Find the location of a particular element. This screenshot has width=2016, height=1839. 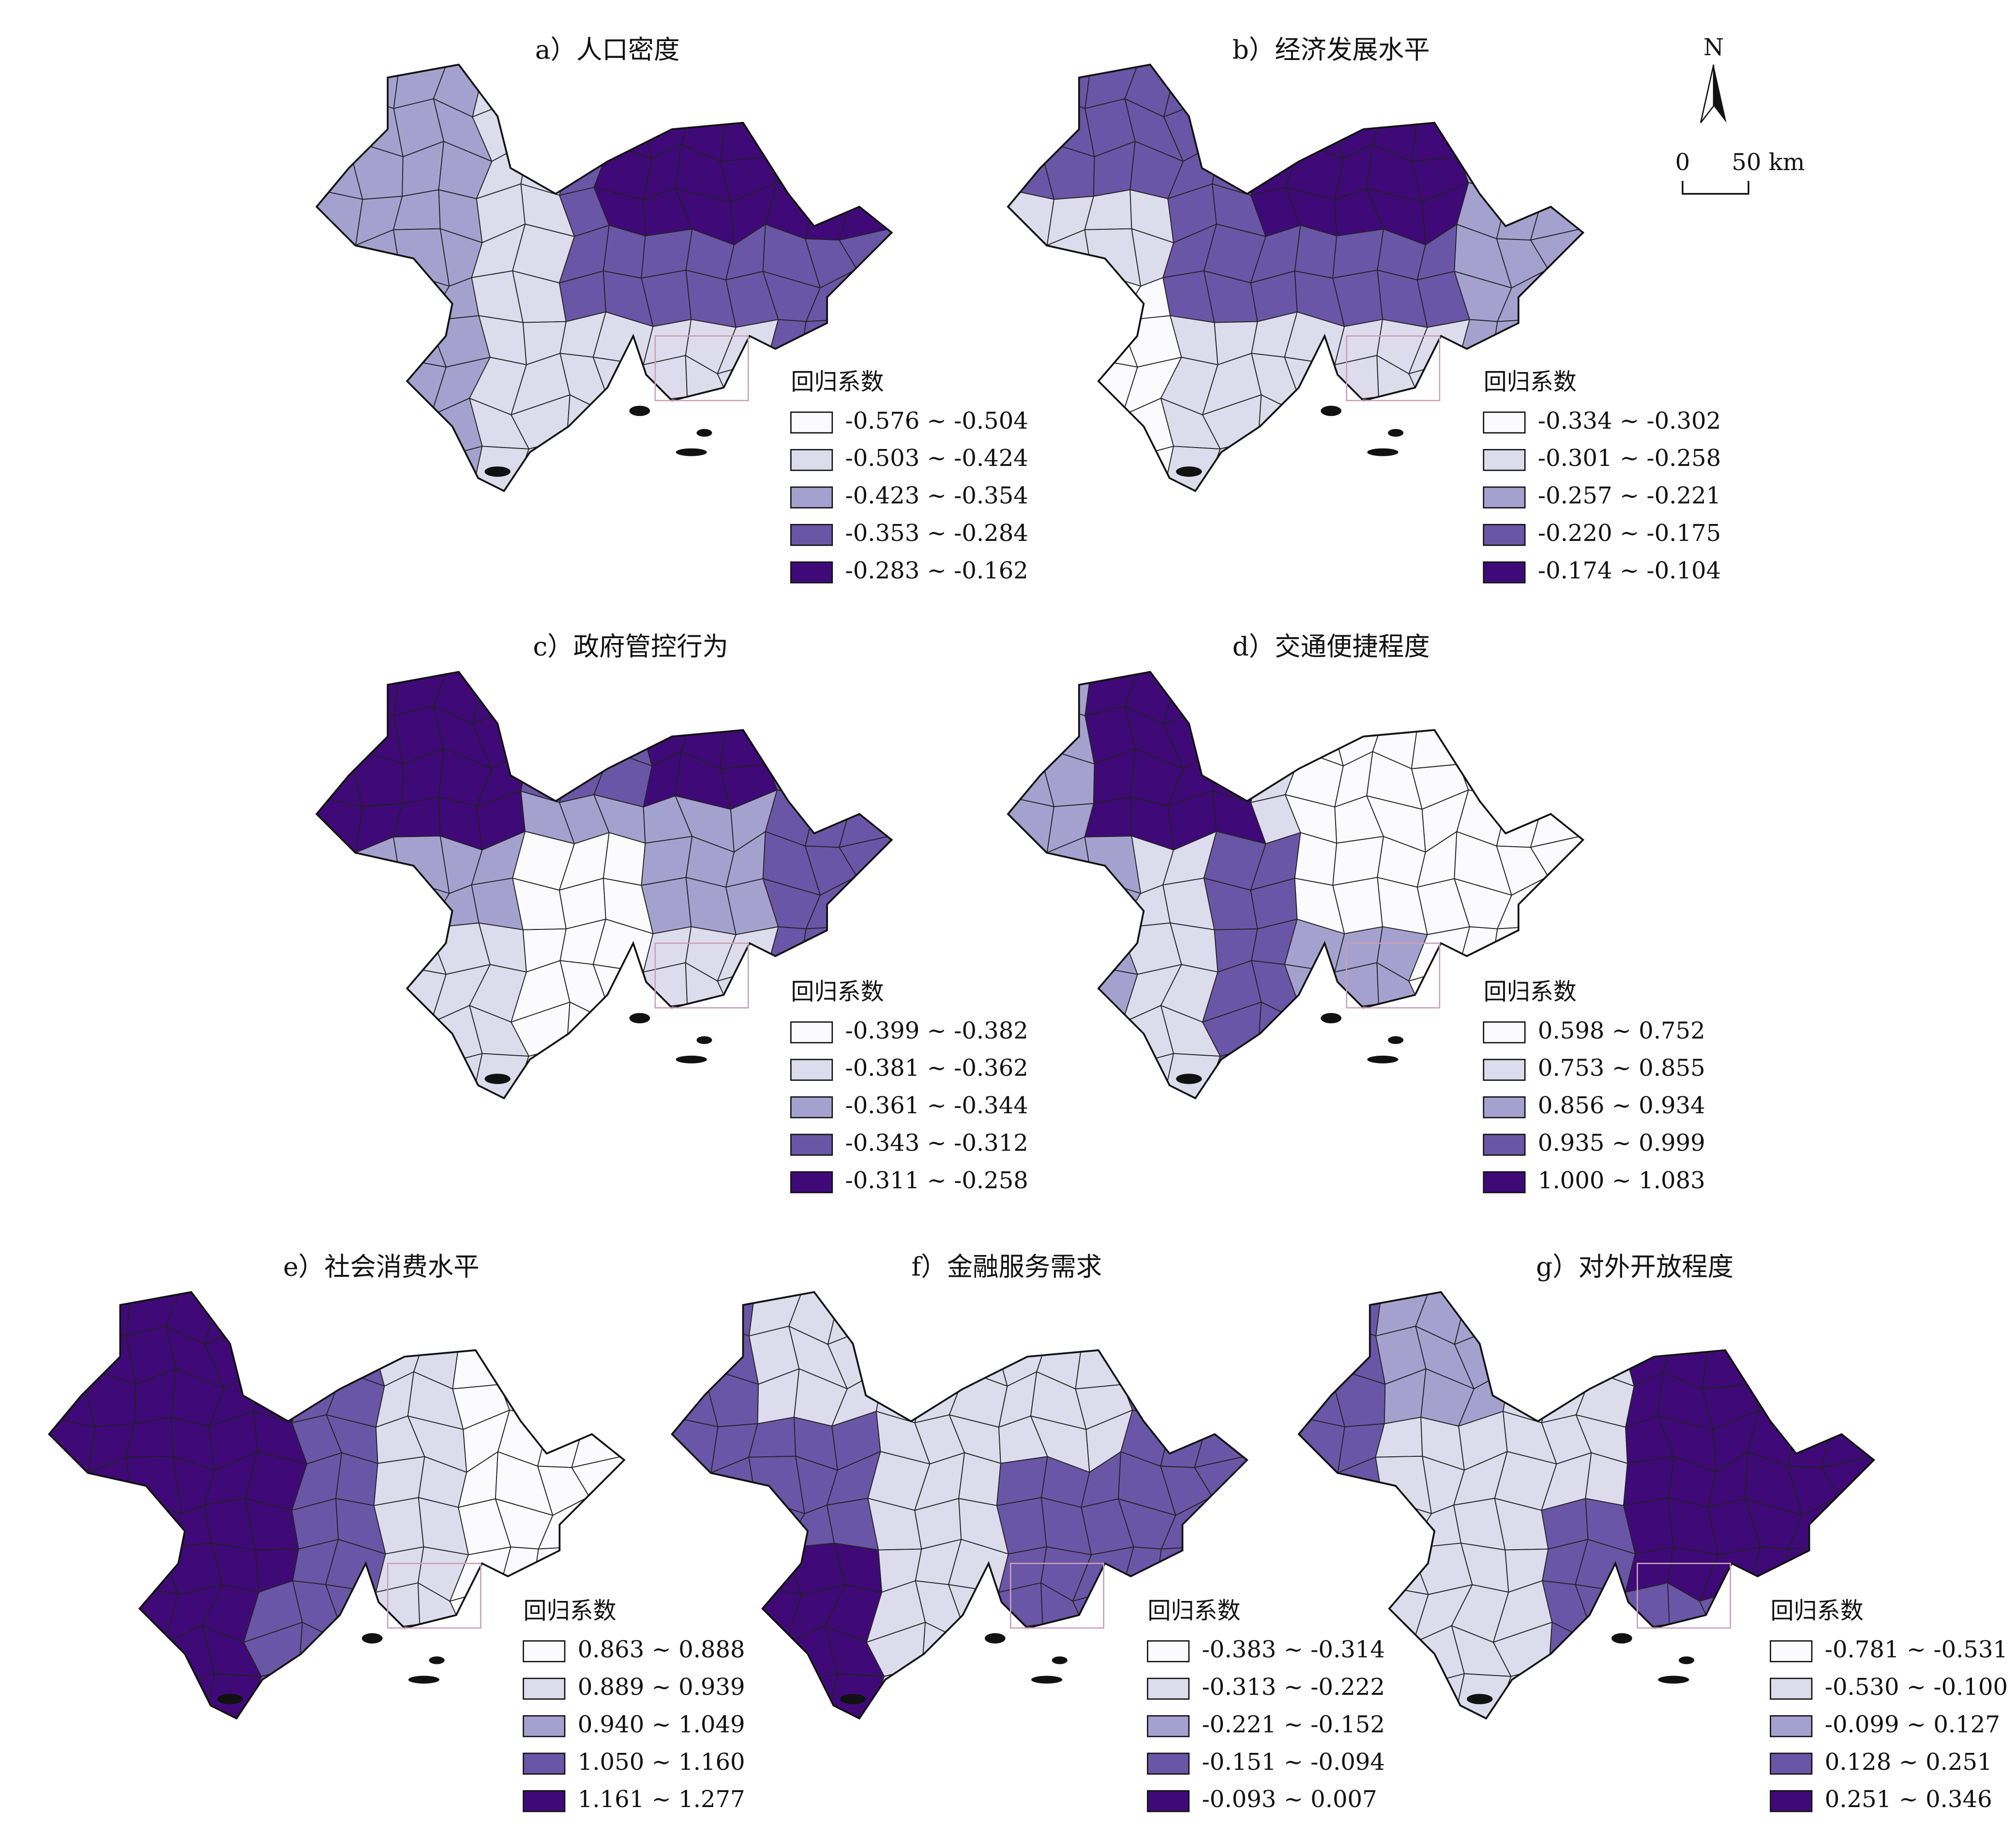

legend-label: -0.334 ~ -0.302 is located at coordinates (1629, 420).